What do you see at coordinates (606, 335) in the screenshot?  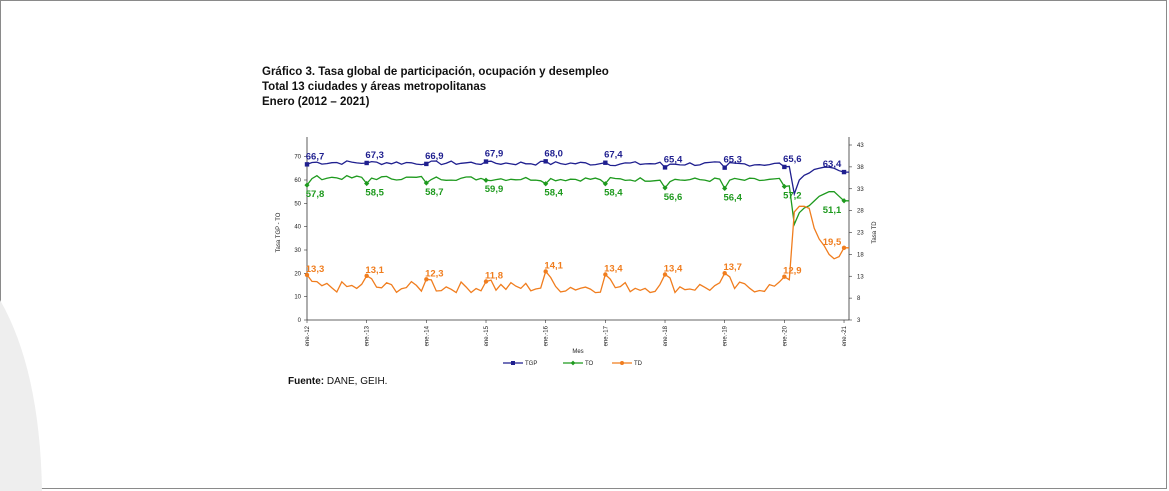 I see `x-tick-label: ene.-17` at bounding box center [606, 335].